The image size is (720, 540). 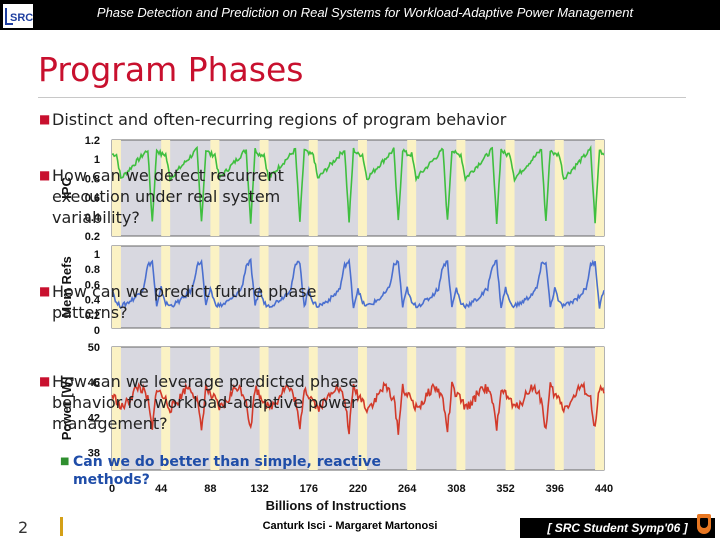 What do you see at coordinates (94, 383) in the screenshot?
I see `y-tick-label: 46` at bounding box center [94, 383].